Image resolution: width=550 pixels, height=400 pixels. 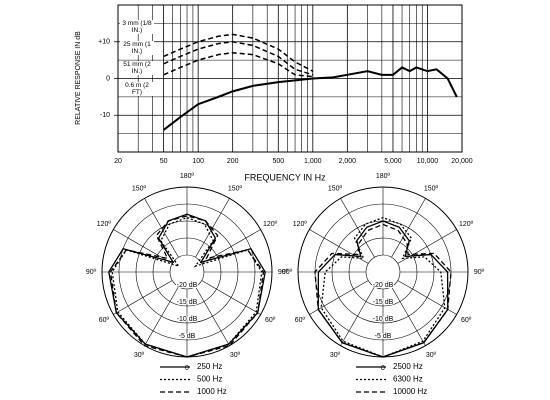 What do you see at coordinates (209, 379) in the screenshot?
I see `legend-label: 500 Hz` at bounding box center [209, 379].